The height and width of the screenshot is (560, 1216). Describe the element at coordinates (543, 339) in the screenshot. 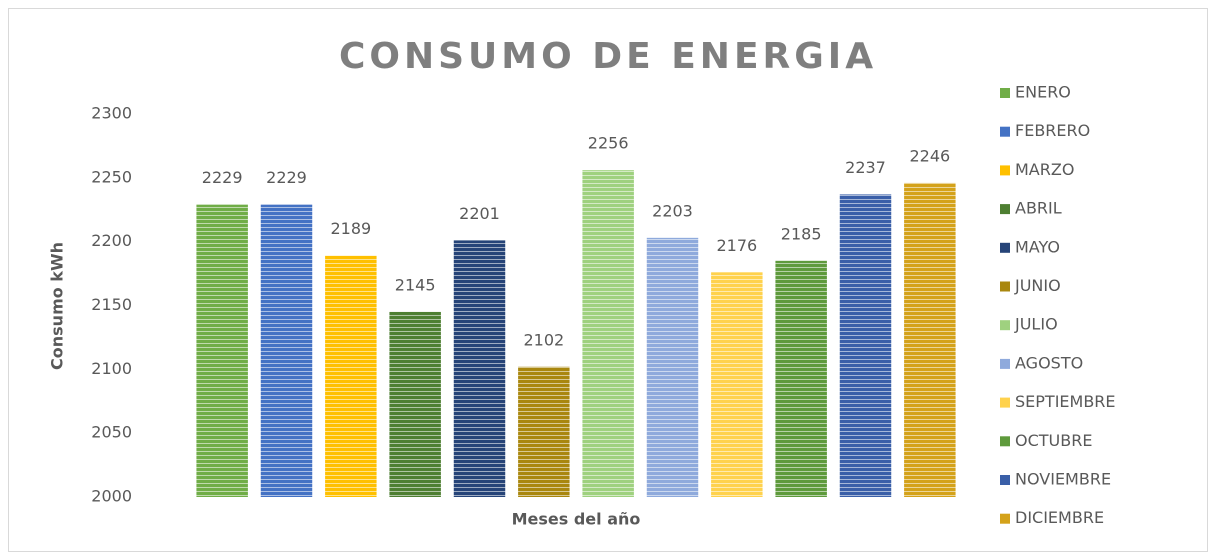

I see `data-label: 2102` at that location.